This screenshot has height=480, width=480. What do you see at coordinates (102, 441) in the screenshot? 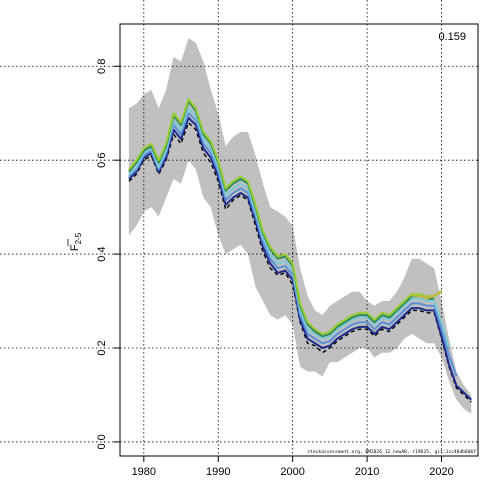
I see `y-tick-label-0.0: 0.0` at bounding box center [102, 441].